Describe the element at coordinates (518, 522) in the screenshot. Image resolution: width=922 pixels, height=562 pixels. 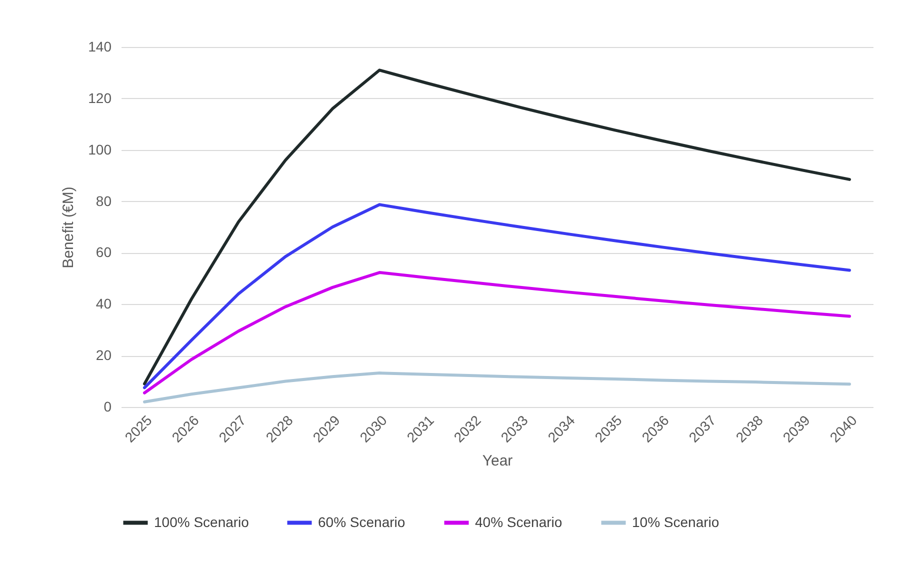
I see `legend-label: 40% Scenario` at that location.